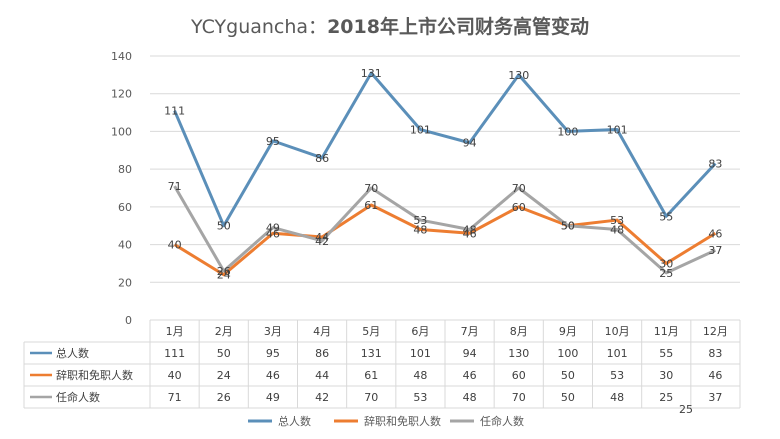 The width and height of the screenshot is (780, 439). Describe the element at coordinates (224, 271) in the screenshot. I see `data-label: 26` at that location.